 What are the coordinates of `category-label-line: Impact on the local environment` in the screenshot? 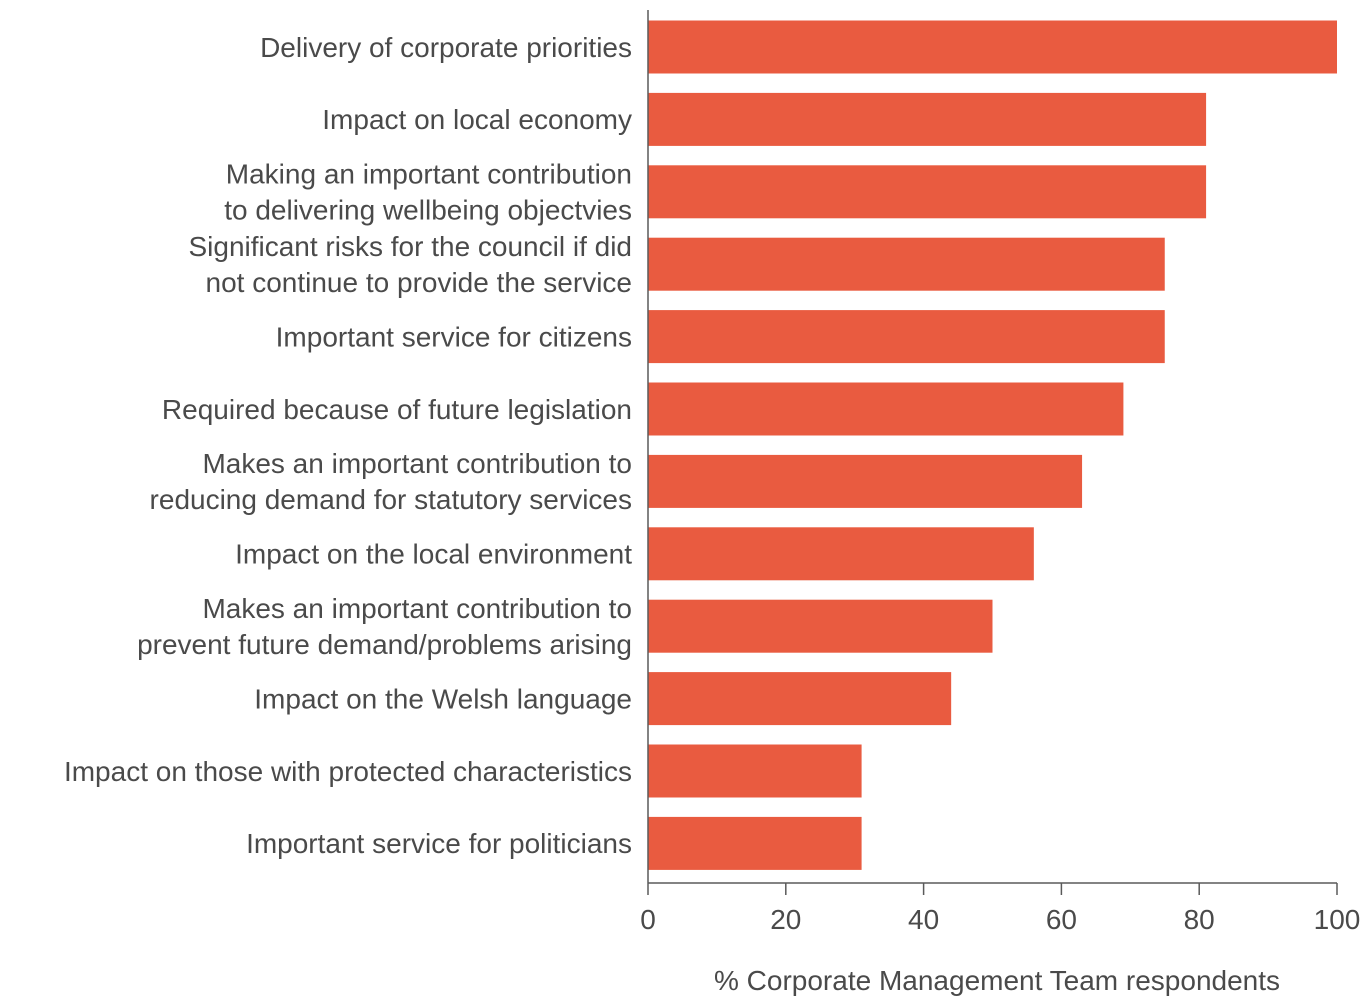 It's located at (433, 554).